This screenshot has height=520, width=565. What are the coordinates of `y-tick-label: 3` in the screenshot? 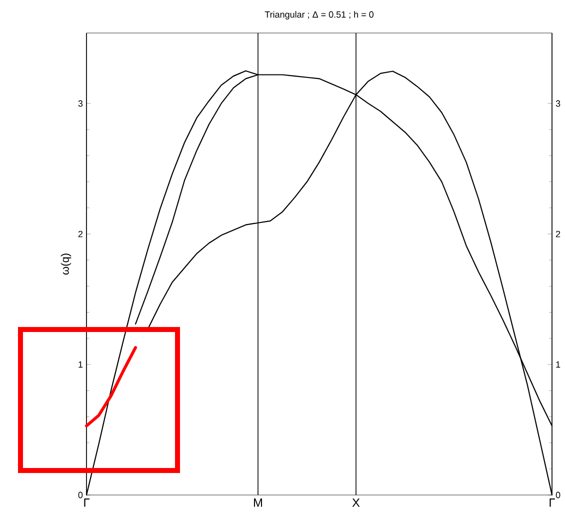 It's located at (80, 103).